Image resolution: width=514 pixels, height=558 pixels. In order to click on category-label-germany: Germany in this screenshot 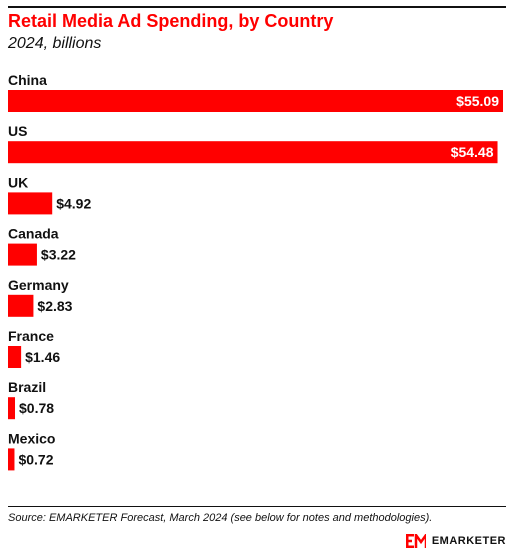, I will do `click(38, 285)`.